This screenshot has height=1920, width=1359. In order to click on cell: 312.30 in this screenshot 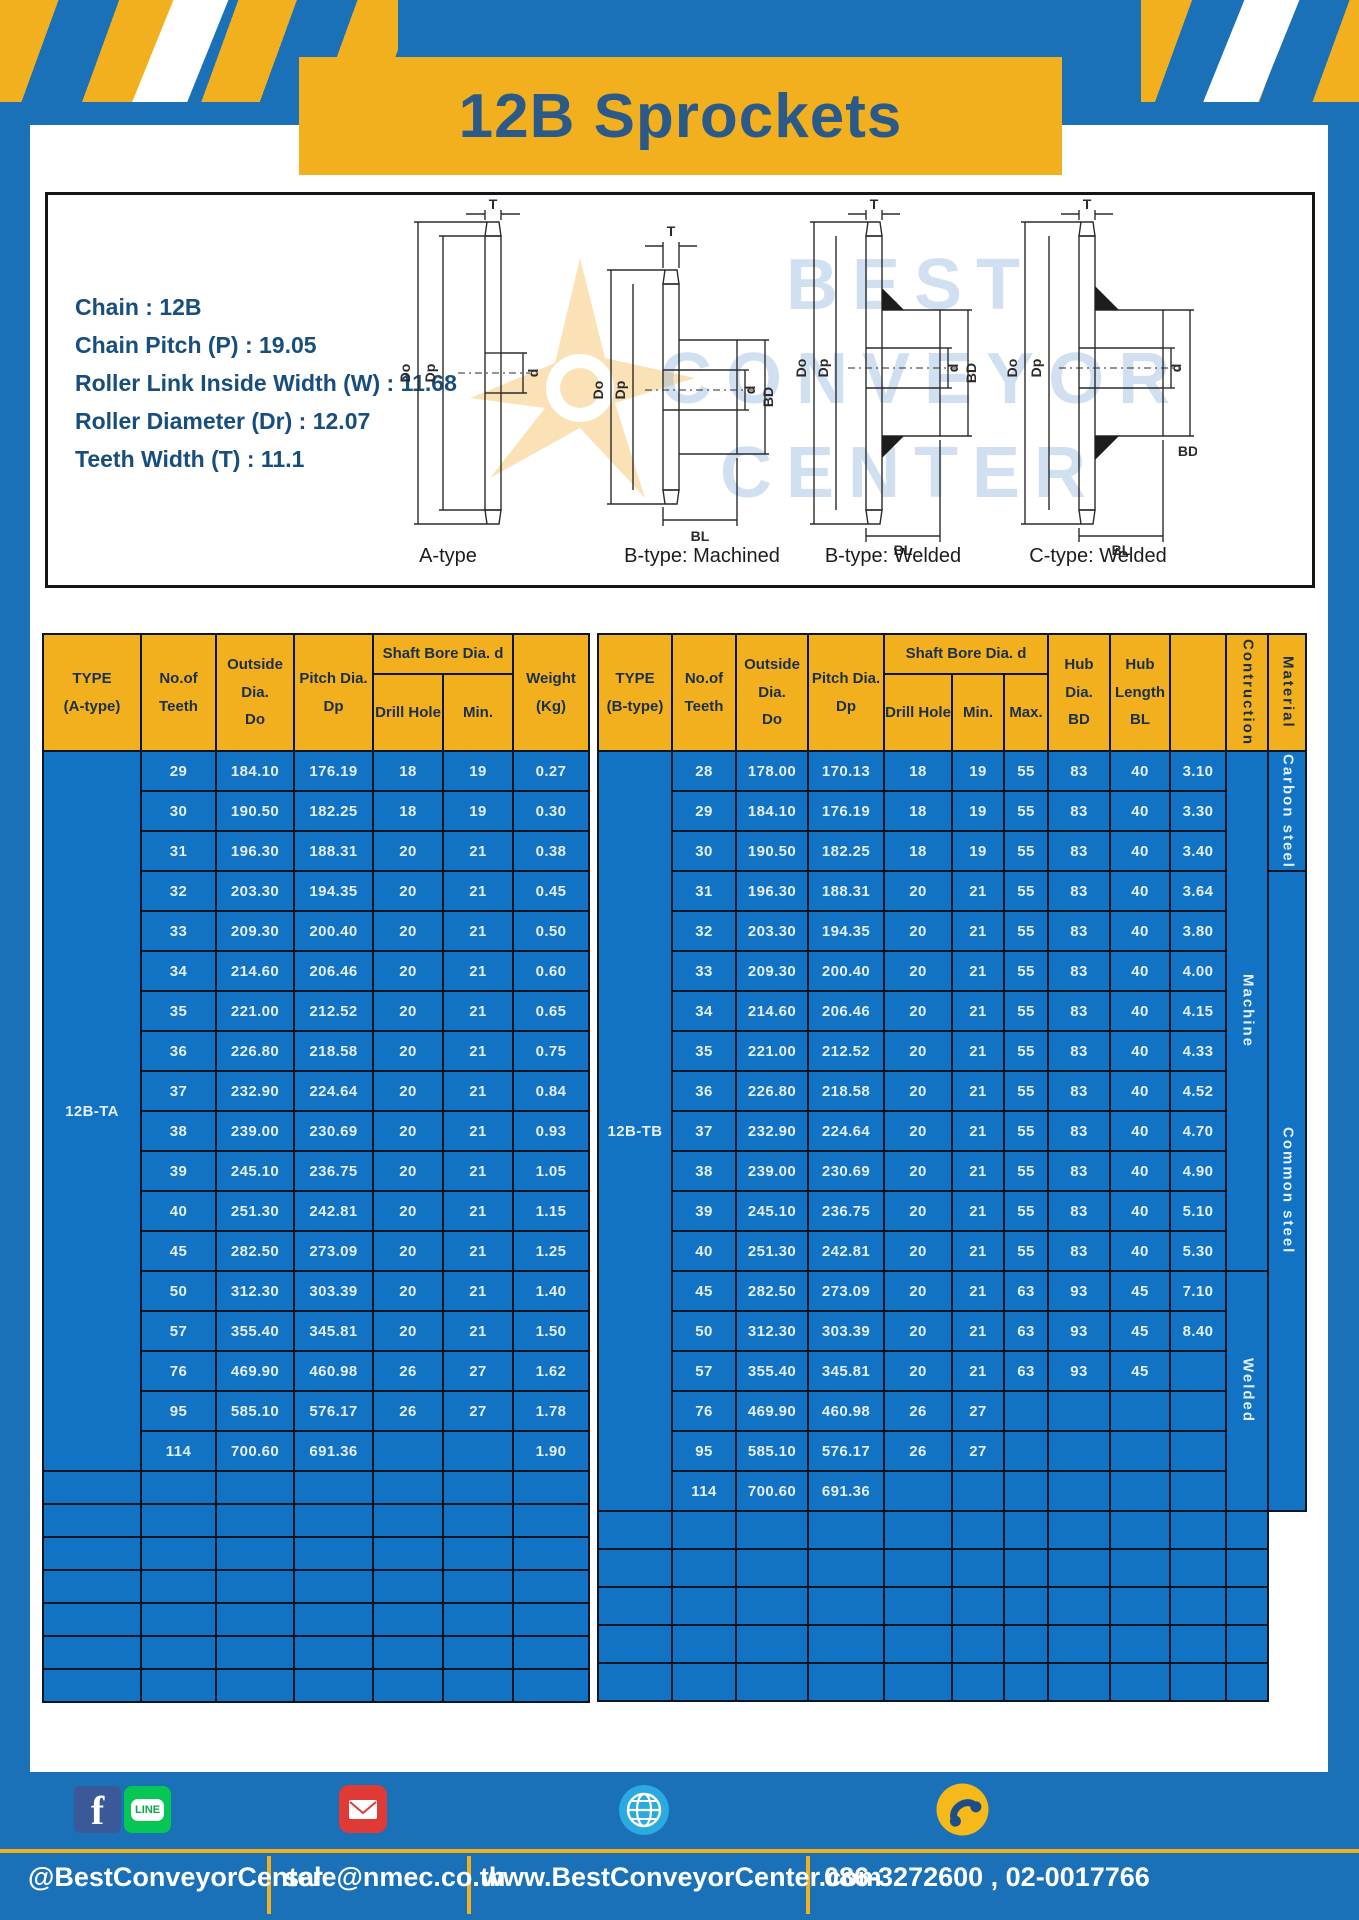, I will do `click(772, 1331)`.